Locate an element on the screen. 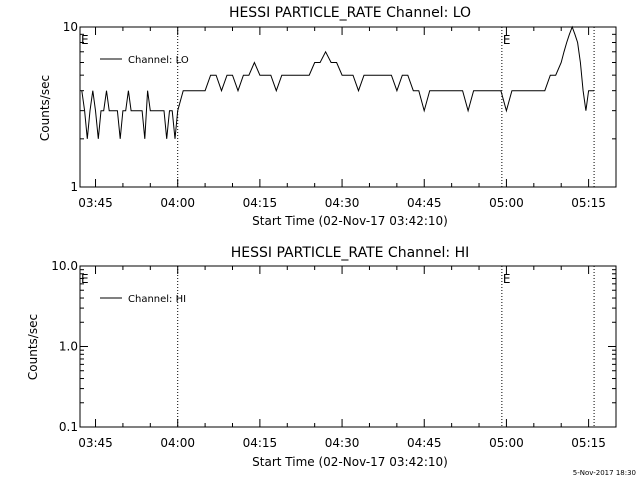 The height and width of the screenshot is (480, 640). hi-x-tick-label: 05:15 is located at coordinates (588, 443).